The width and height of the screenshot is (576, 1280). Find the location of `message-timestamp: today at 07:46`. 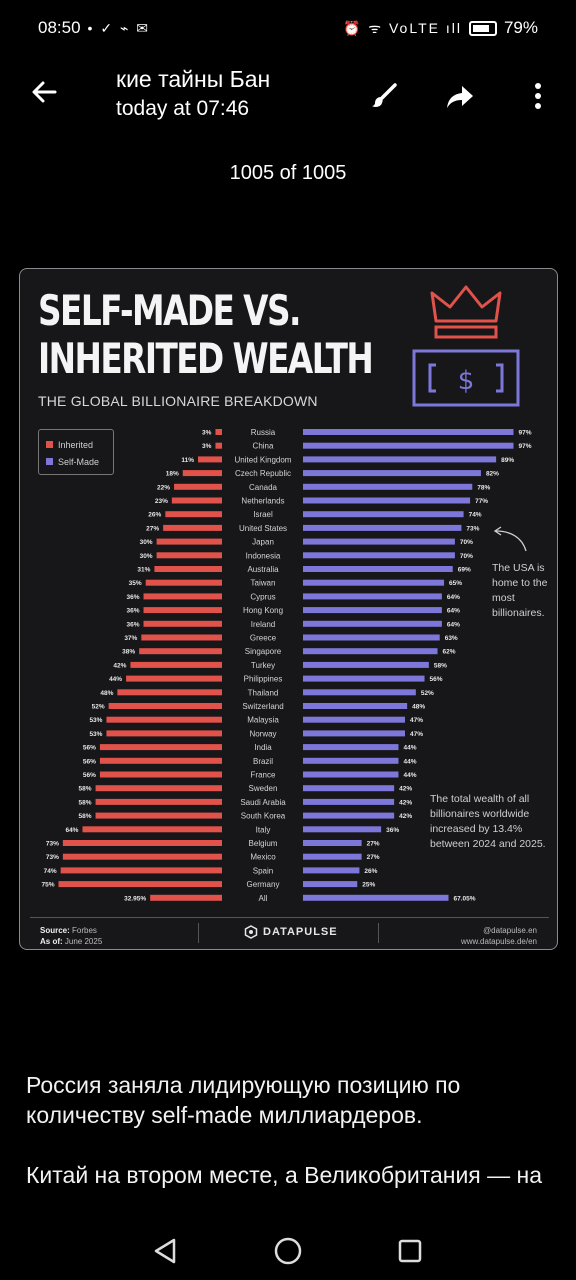

message-timestamp: today at 07:46 is located at coordinates (183, 108).